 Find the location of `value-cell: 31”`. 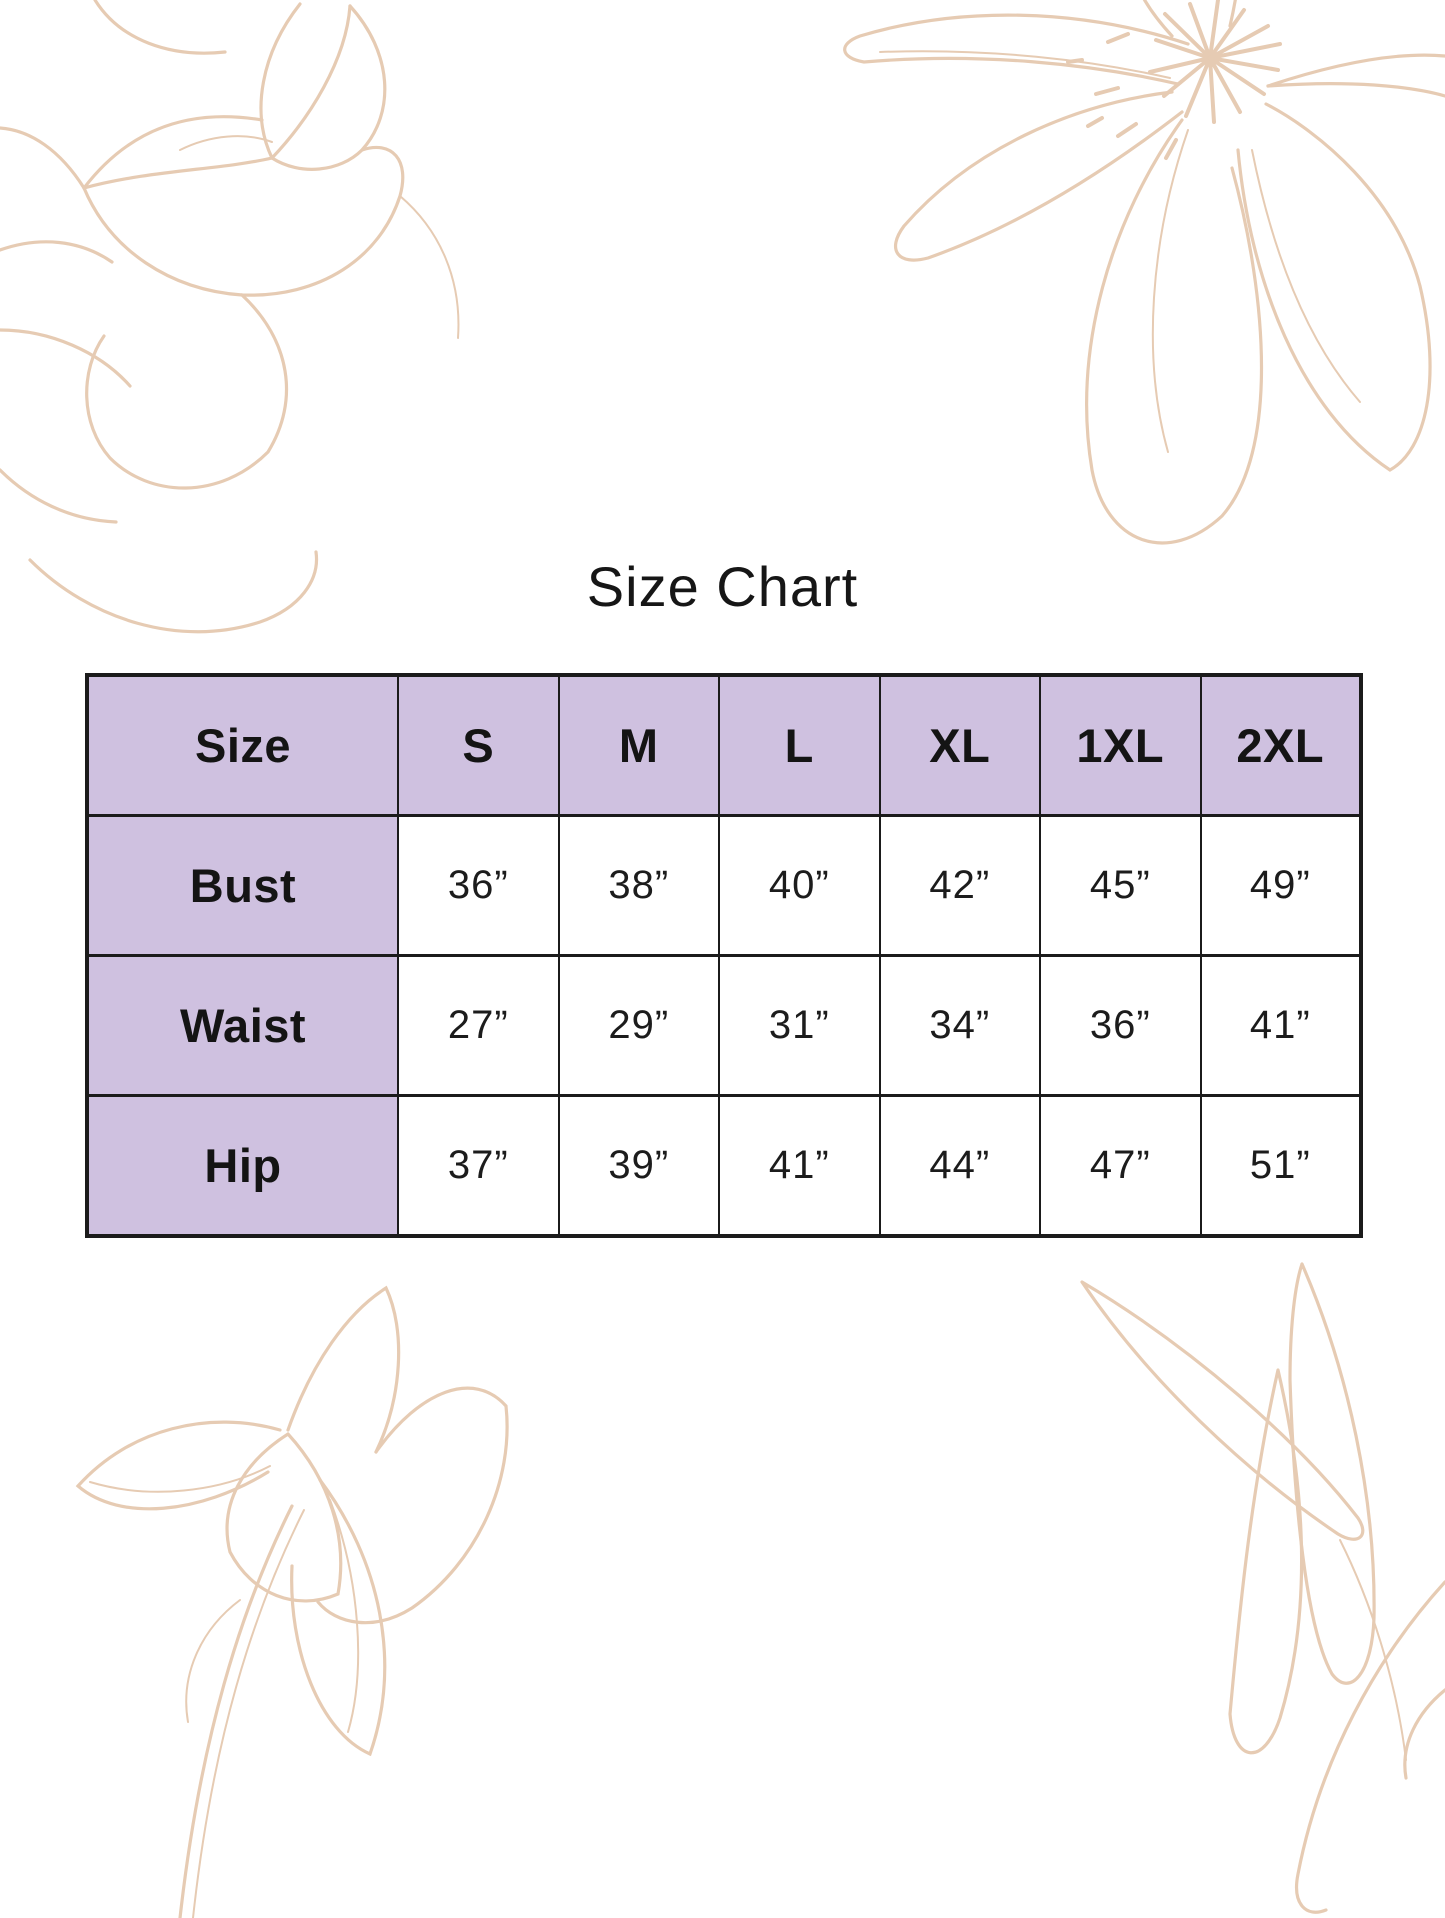

value-cell: 31” is located at coordinates (799, 1025).